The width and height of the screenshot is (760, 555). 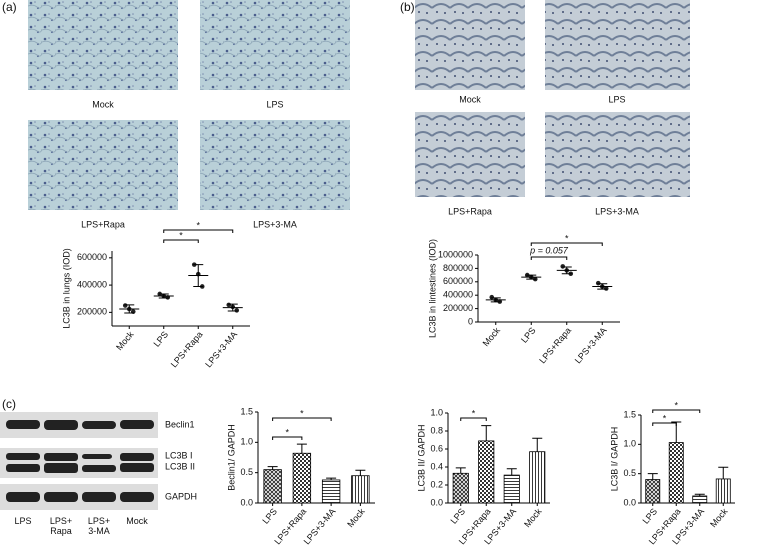 I want to click on y-tick-label: 1000000, so click(x=455, y=254).